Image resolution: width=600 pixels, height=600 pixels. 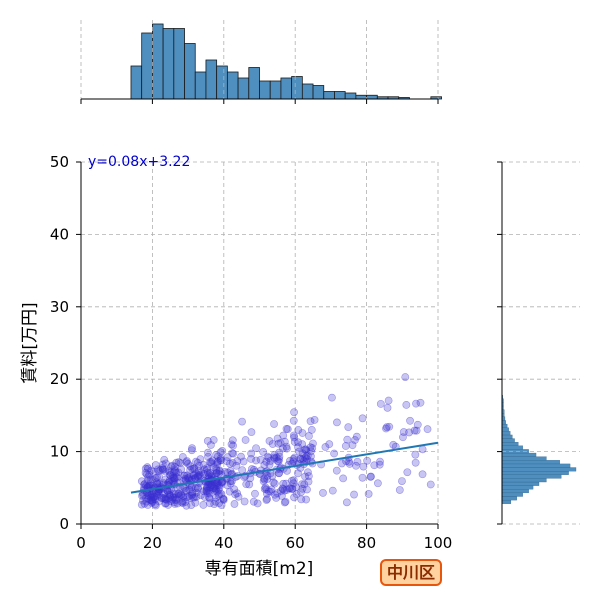 I want to click on x-tick-label: 40, so click(x=223, y=543).